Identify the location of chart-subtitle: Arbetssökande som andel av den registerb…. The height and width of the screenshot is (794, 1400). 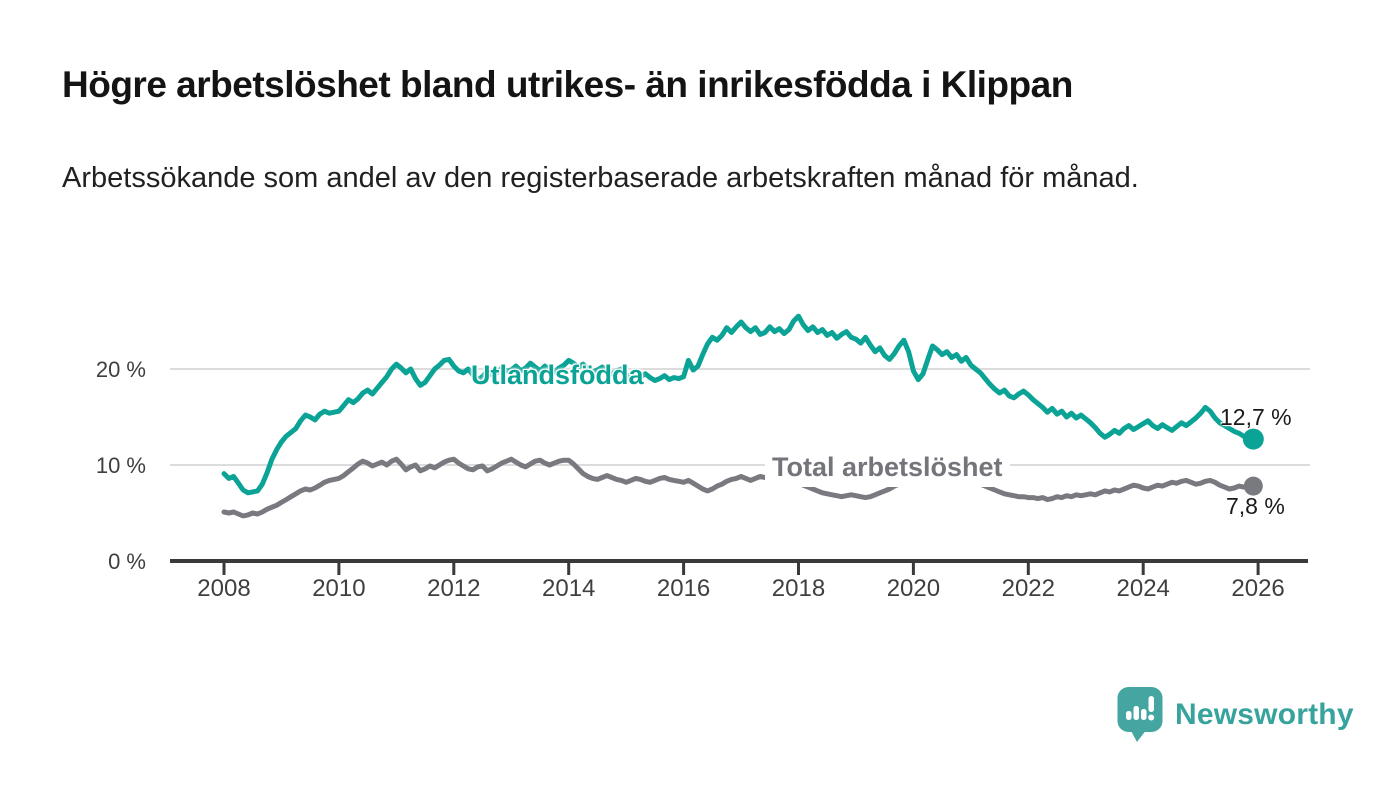
(600, 178).